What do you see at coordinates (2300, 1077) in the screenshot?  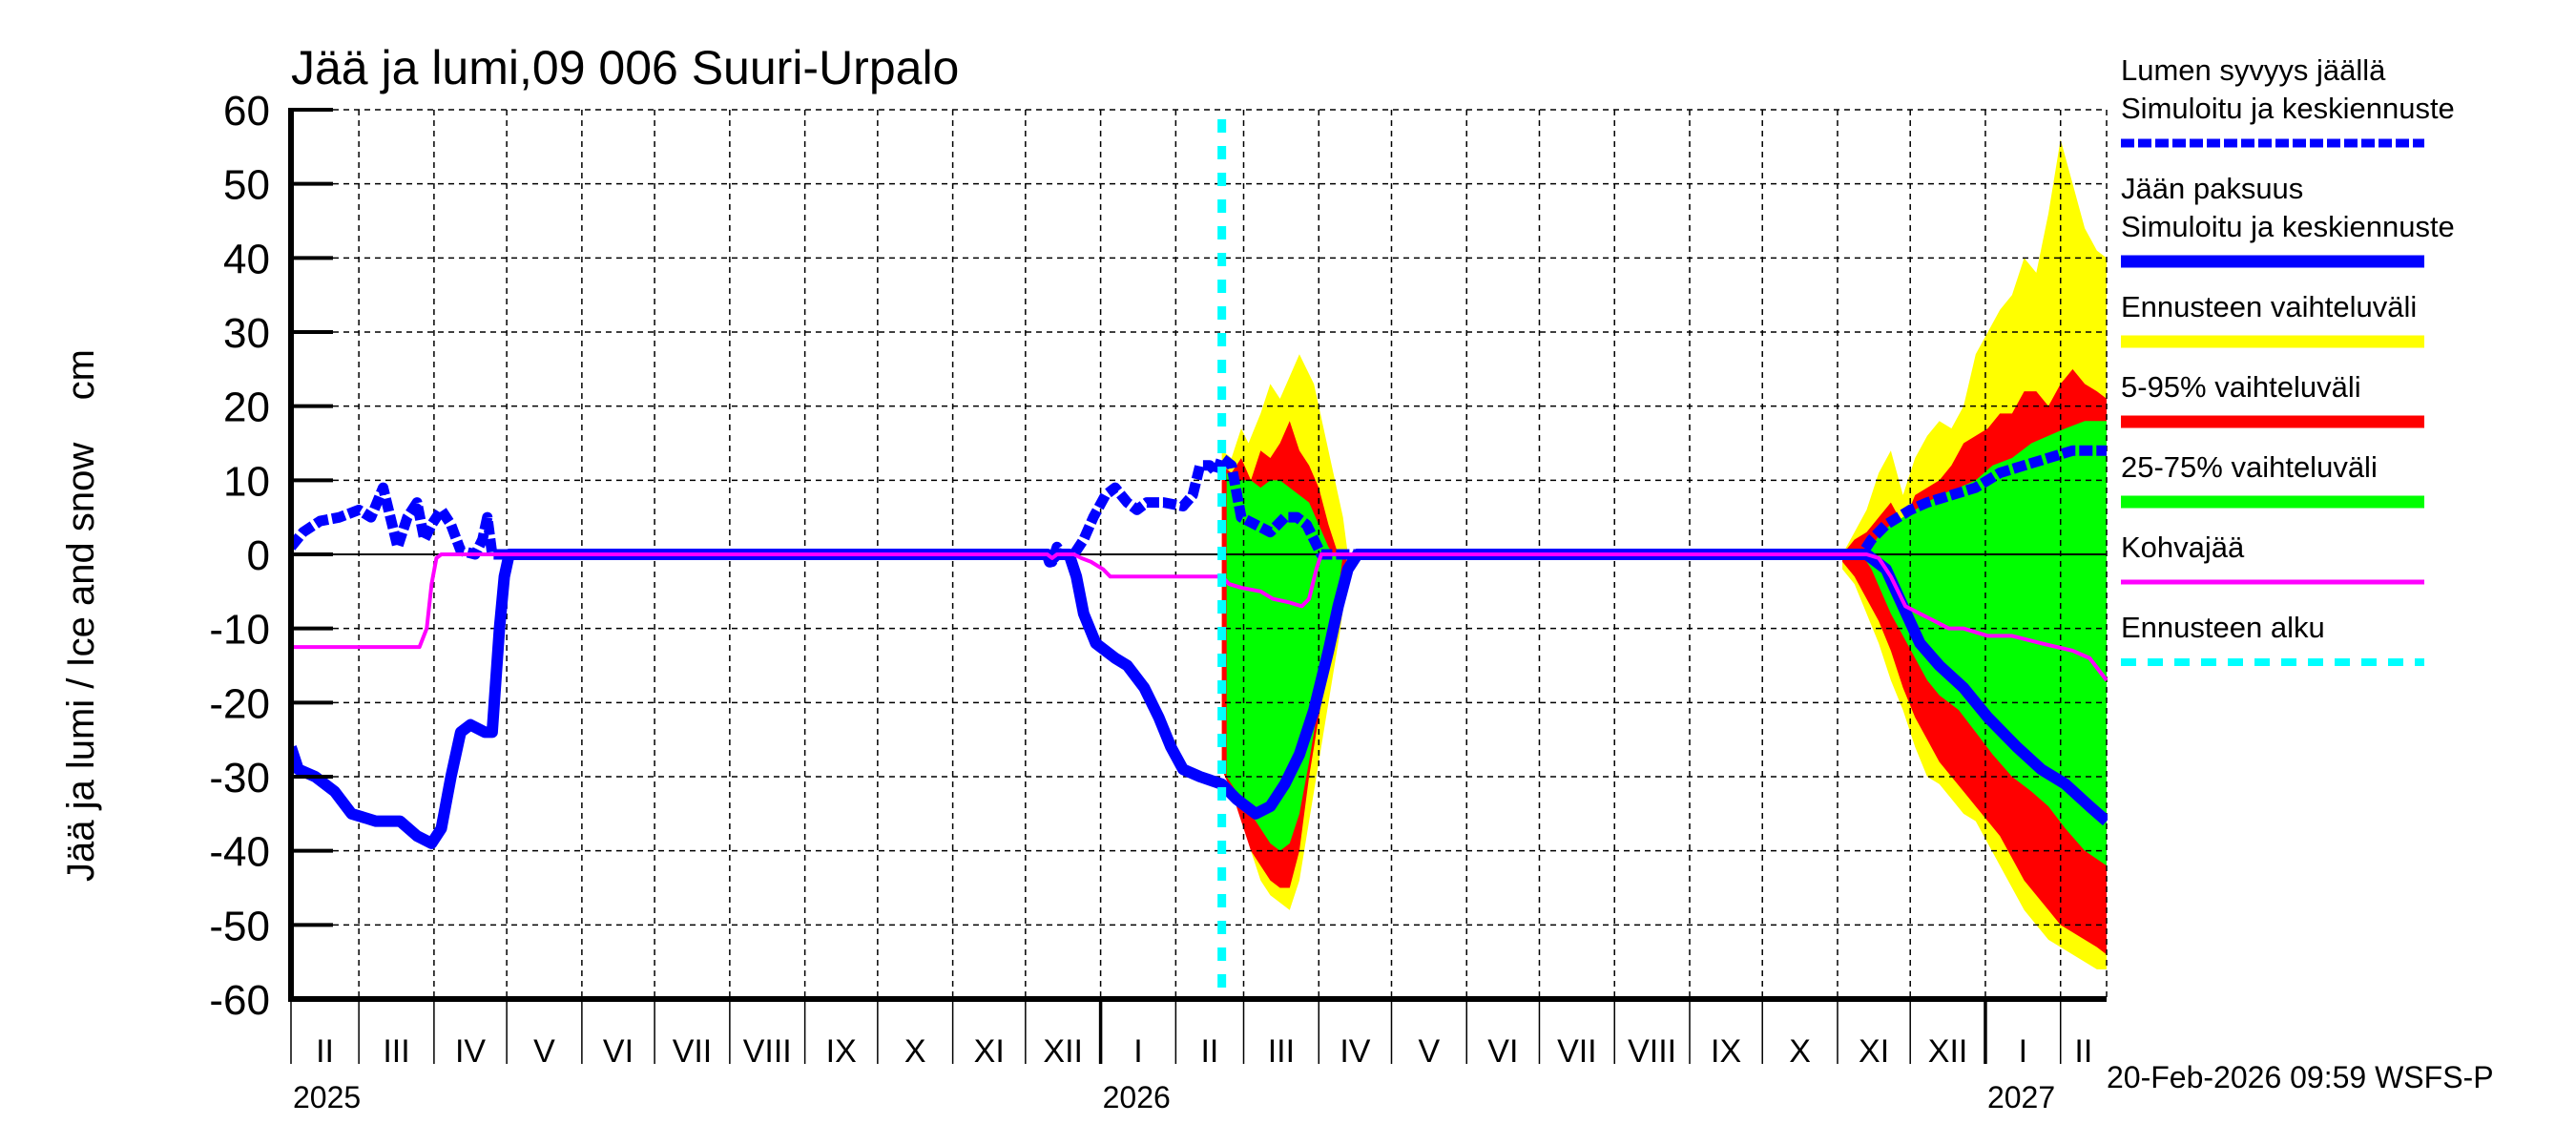 I see `footer-timestamp: 20-Feb-2026 09:59 WSFS-P` at bounding box center [2300, 1077].